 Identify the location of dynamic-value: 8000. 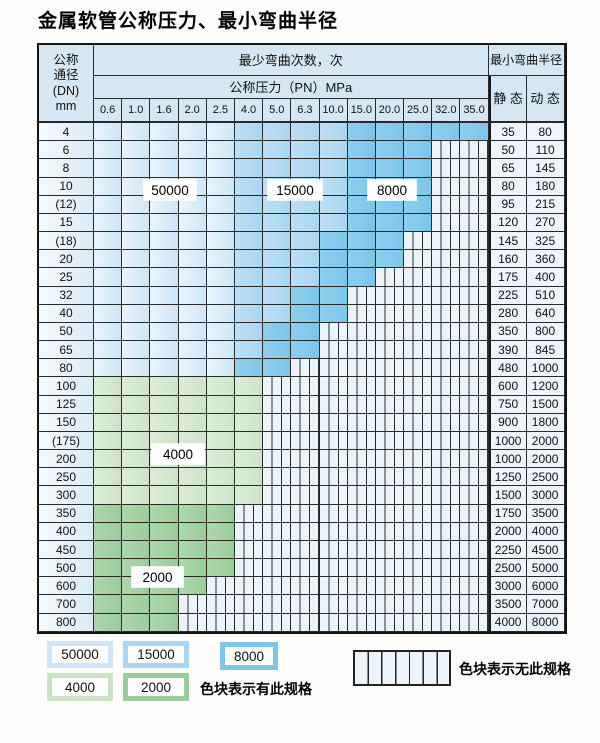
(545, 622).